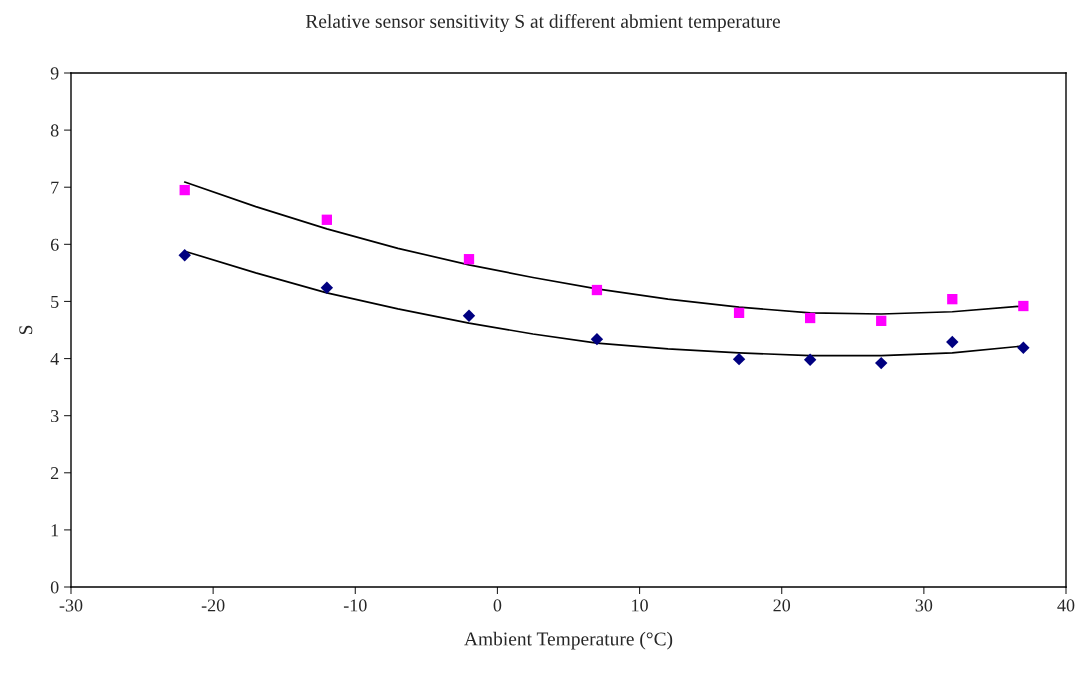 The width and height of the screenshot is (1086, 675). I want to click on y-tick-label: 7, so click(55, 187).